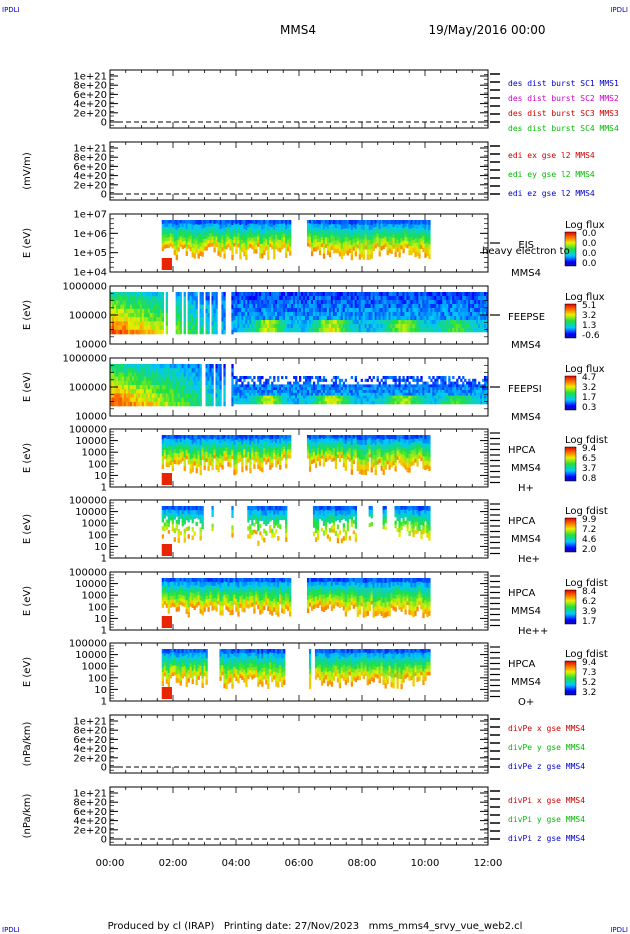  What do you see at coordinates (591, 336) in the screenshot?
I see `colorbar-tick-label: -0.6` at bounding box center [591, 336].